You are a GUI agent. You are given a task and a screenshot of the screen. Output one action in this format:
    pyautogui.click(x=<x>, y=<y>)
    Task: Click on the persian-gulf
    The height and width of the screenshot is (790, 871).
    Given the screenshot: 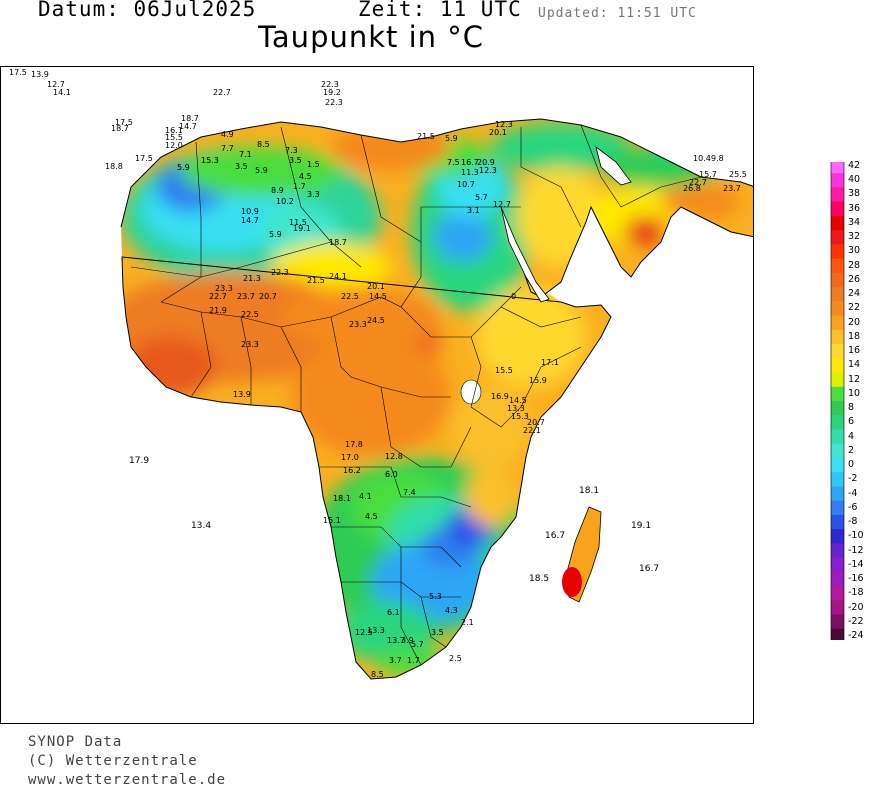 What is the action you would take?
    pyautogui.click(x=613, y=166)
    